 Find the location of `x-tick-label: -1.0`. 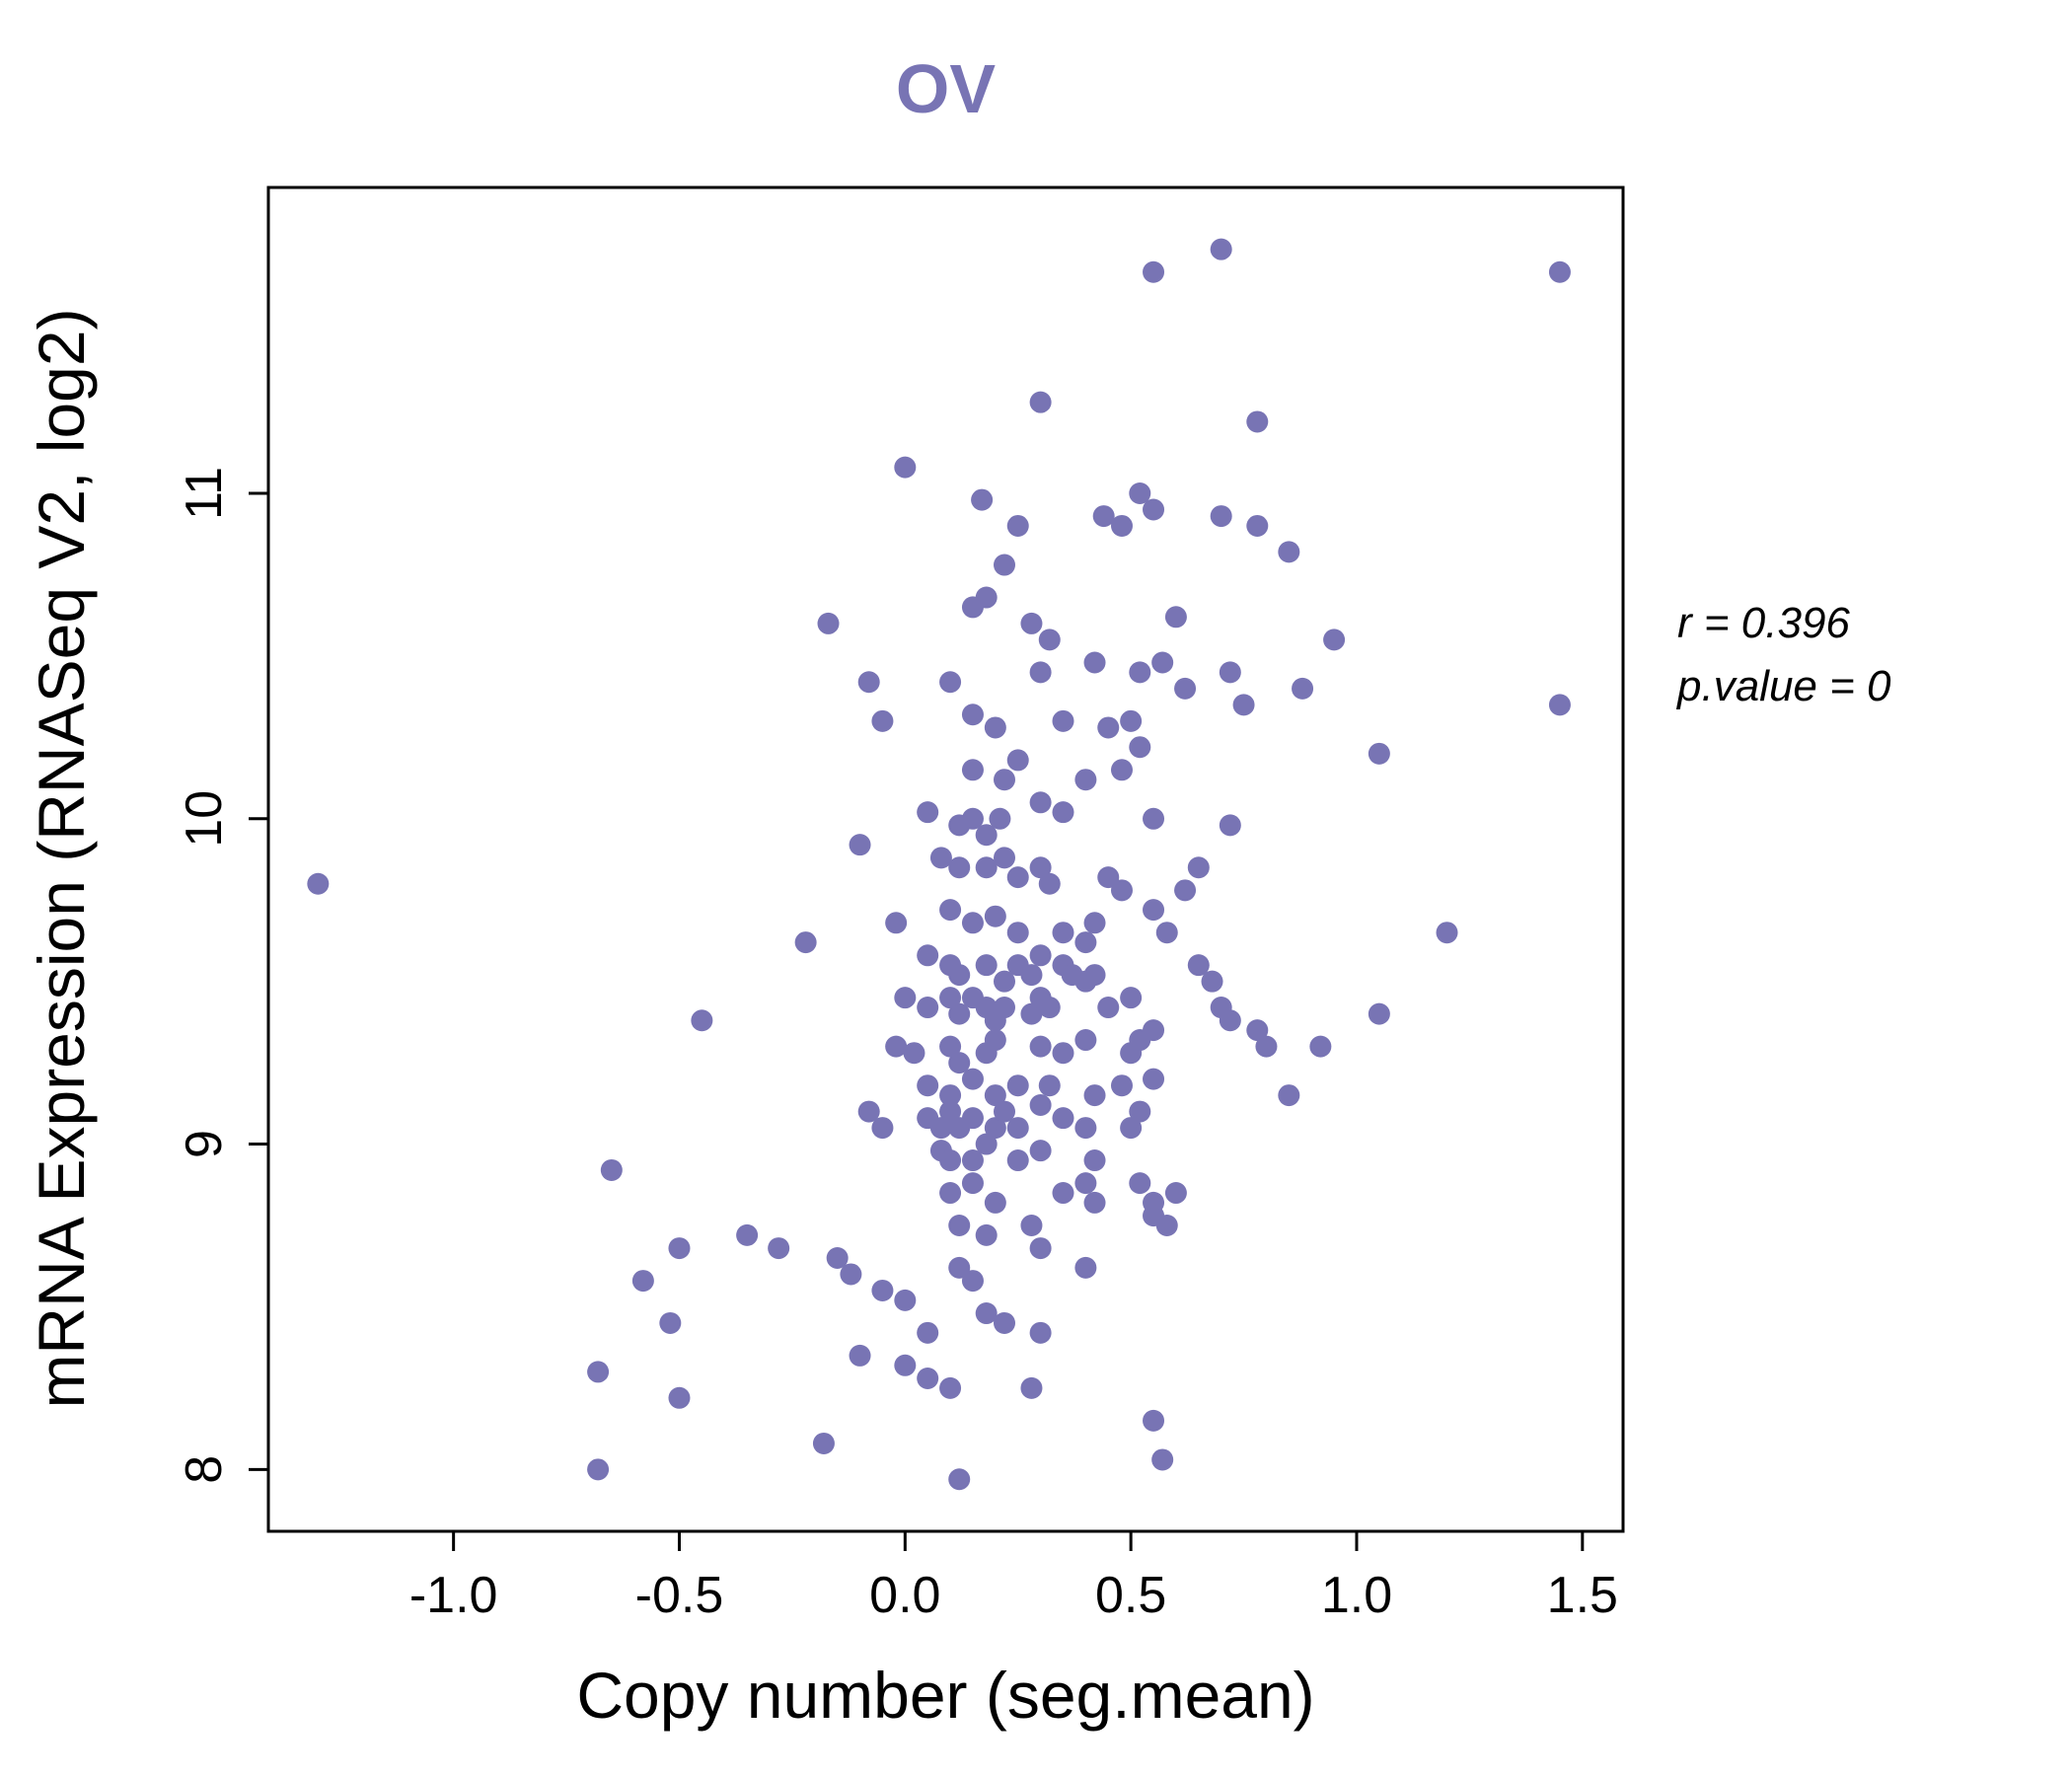

x-tick-label: -1.0 is located at coordinates (454, 1595).